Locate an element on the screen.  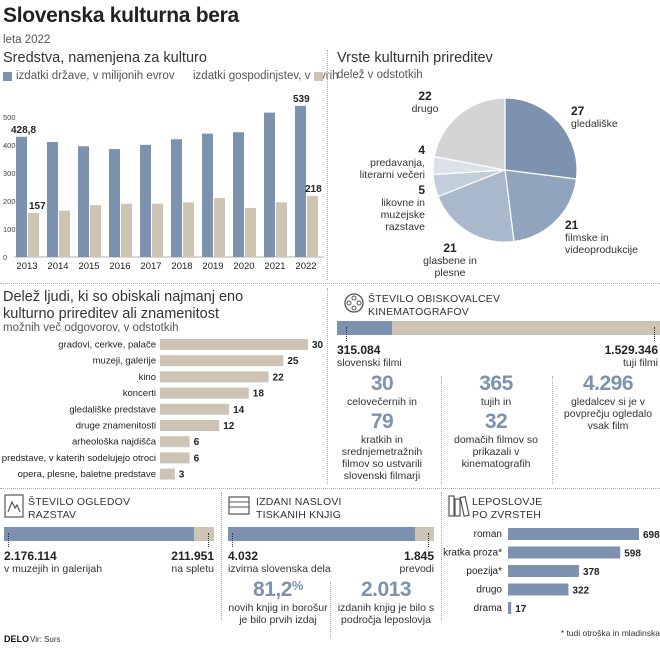
data-label: 157 is located at coordinates (37, 206).